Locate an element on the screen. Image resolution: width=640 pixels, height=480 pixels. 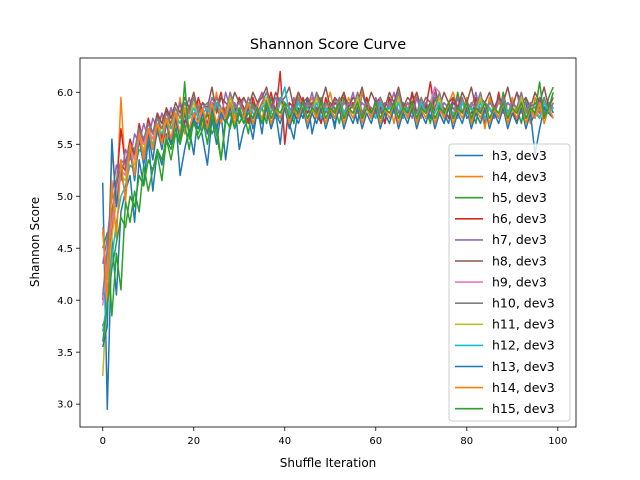
y-tick-label: 4.5 is located at coordinates (65, 249).